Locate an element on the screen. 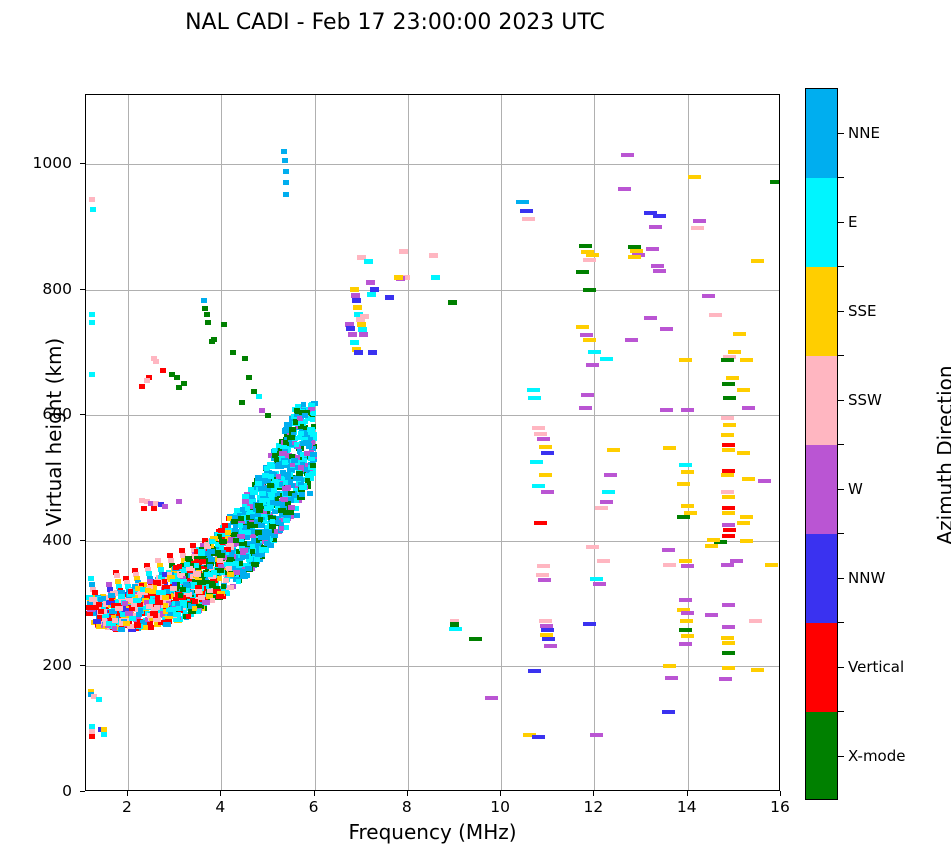 The height and width of the screenshot is (856, 951). colorbar-title: Azimuth Direction is located at coordinates (942, 455).